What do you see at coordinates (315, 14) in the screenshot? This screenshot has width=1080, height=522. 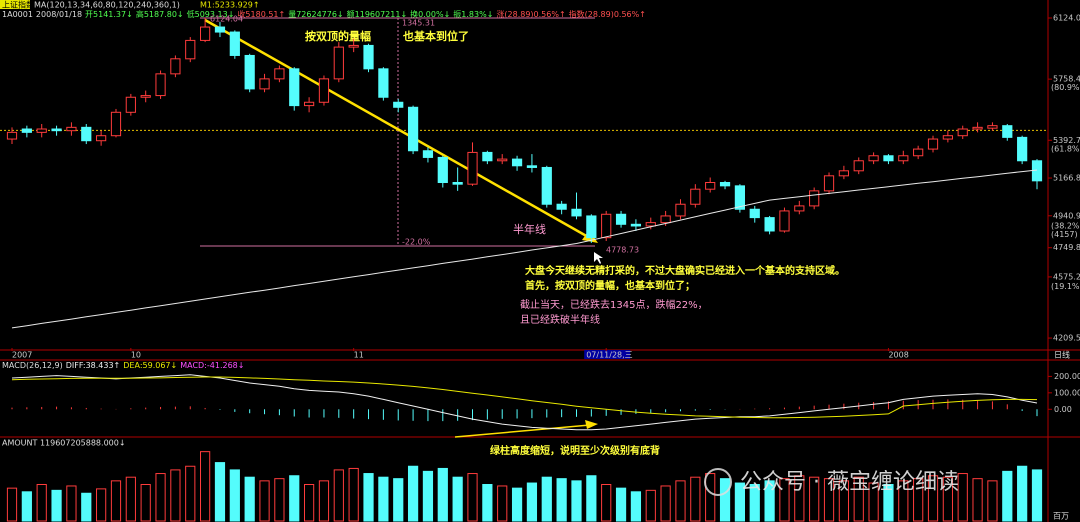 I see `quote-item: 量72624776↓` at bounding box center [315, 14].